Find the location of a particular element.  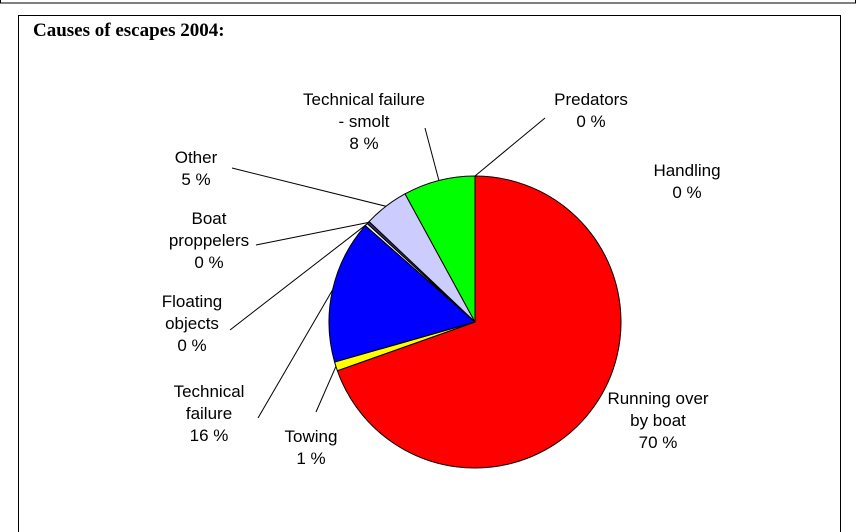

slice-value: 16 % is located at coordinates (209, 435).